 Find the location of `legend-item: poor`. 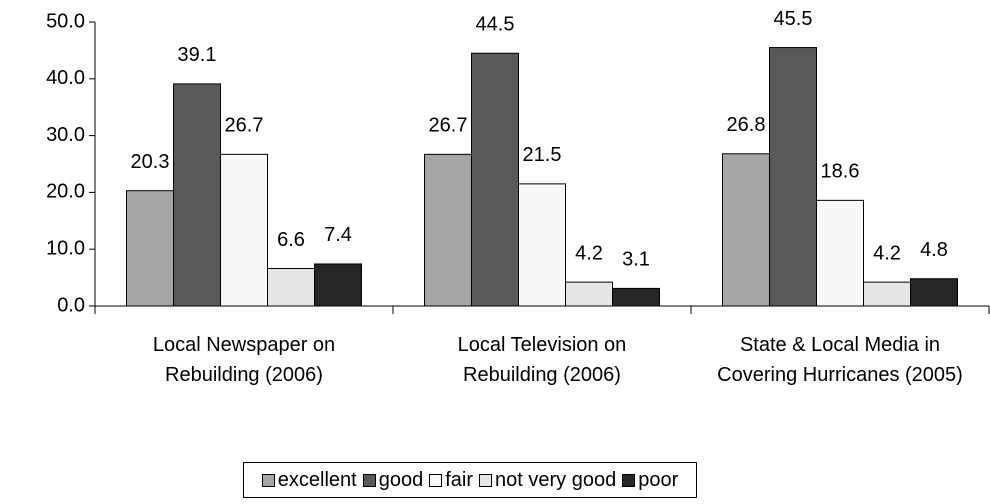

legend-item: poor is located at coordinates (650, 480).